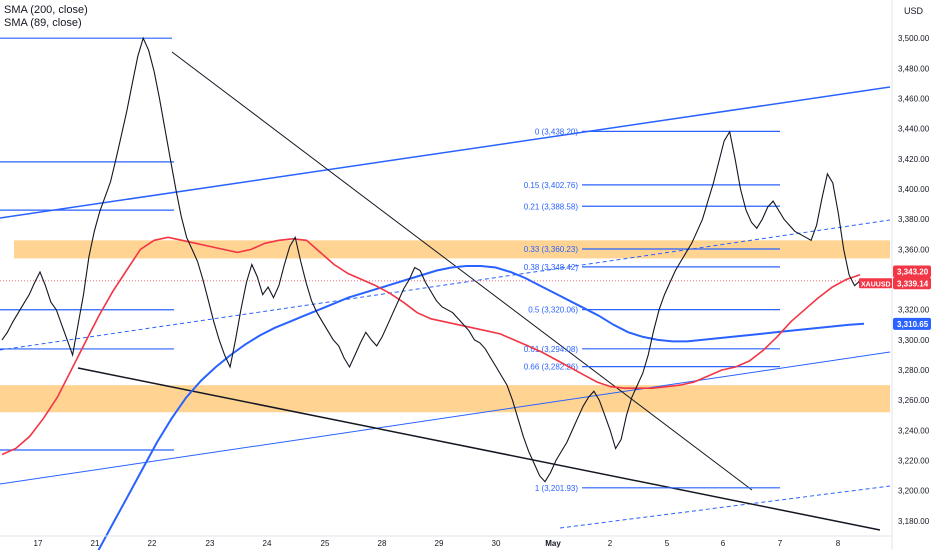 This screenshot has height=550, width=932. I want to click on price-tick-label: 3,460.00, so click(914, 99).